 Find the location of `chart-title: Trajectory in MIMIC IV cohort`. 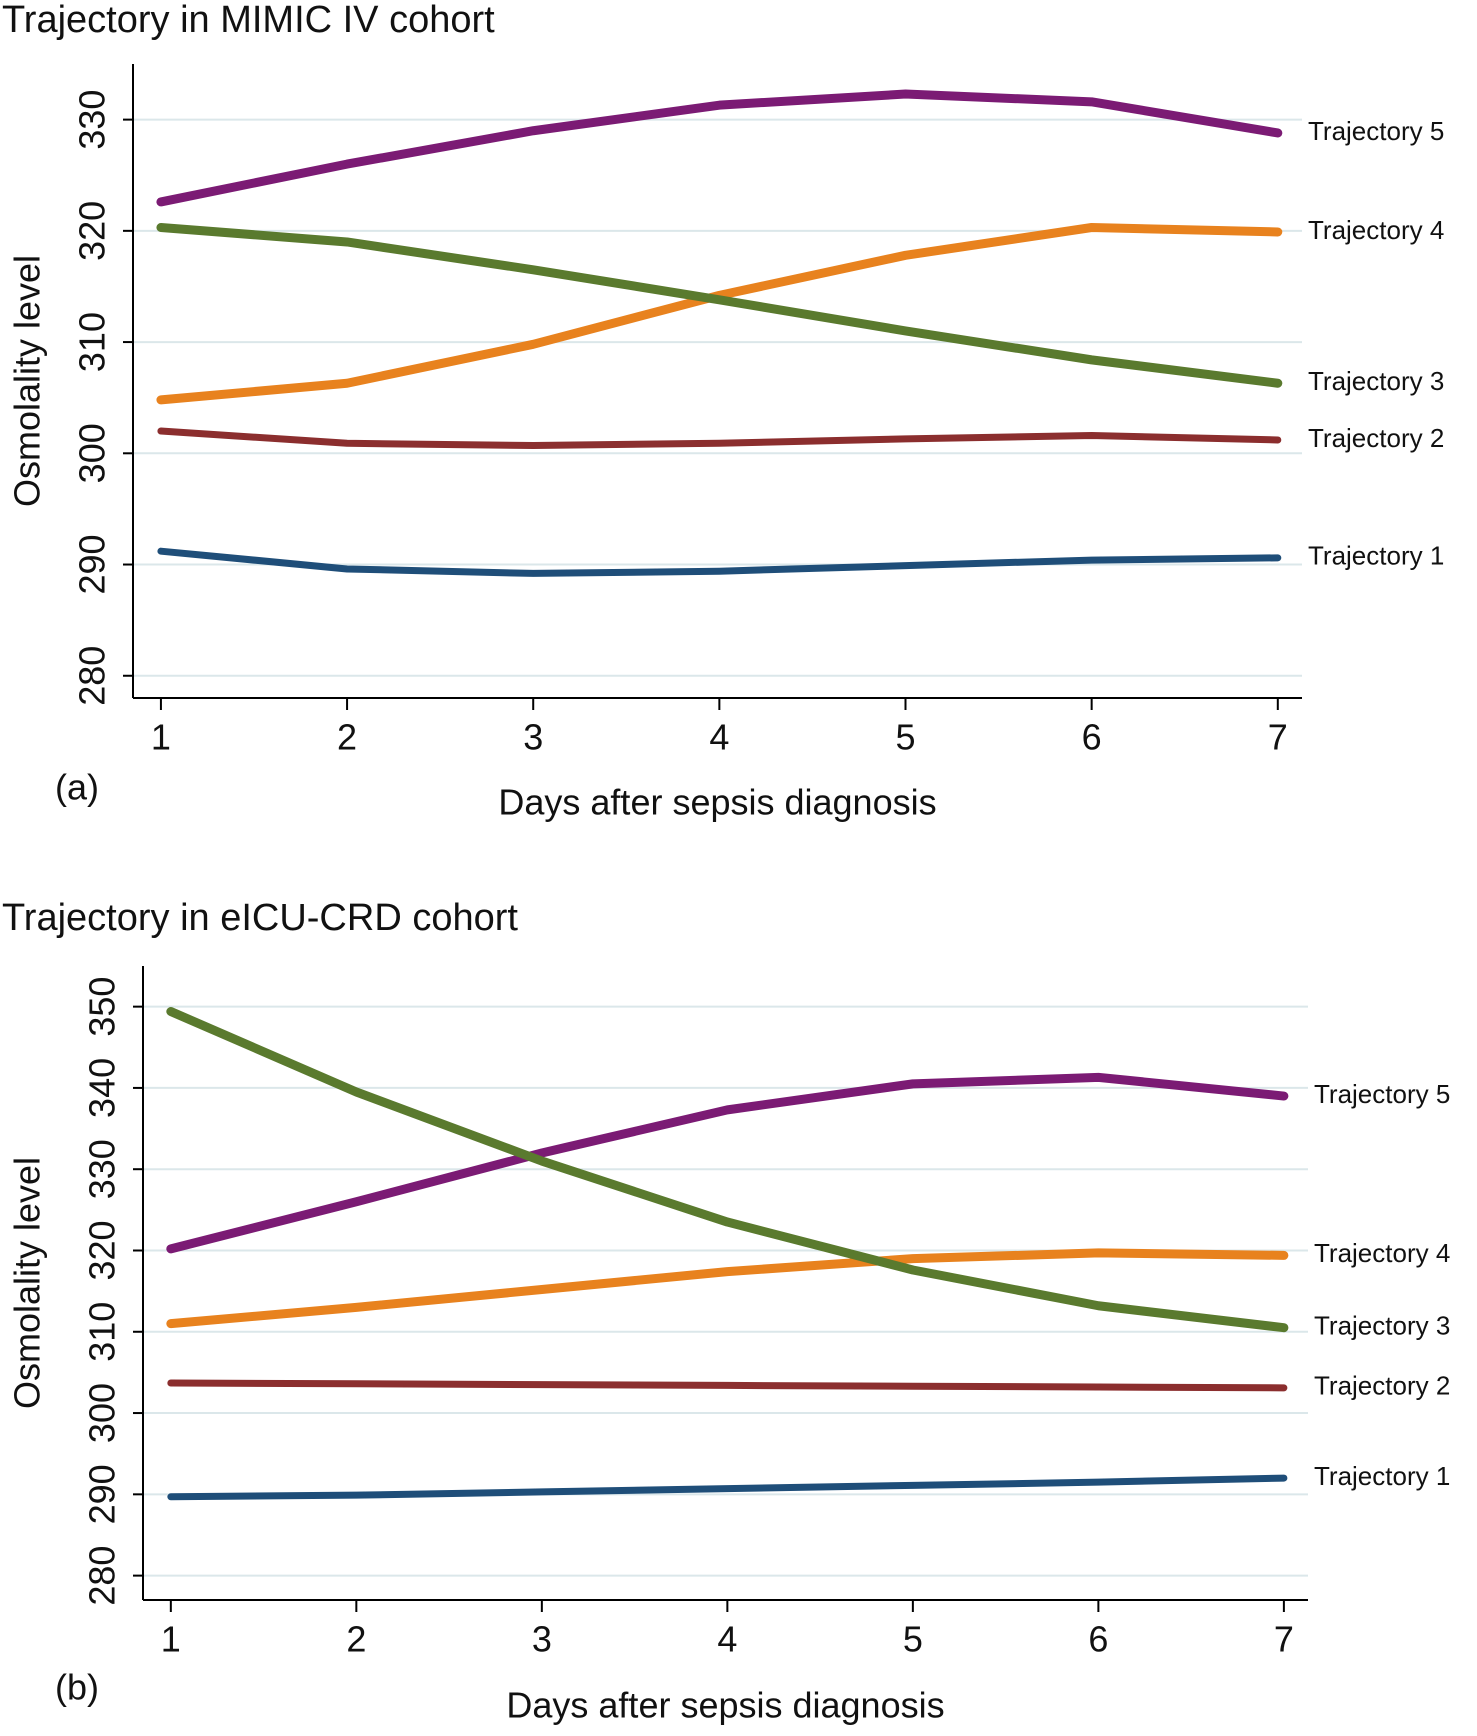

chart-title: Trajectory in MIMIC IV cohort is located at coordinates (248, 20).